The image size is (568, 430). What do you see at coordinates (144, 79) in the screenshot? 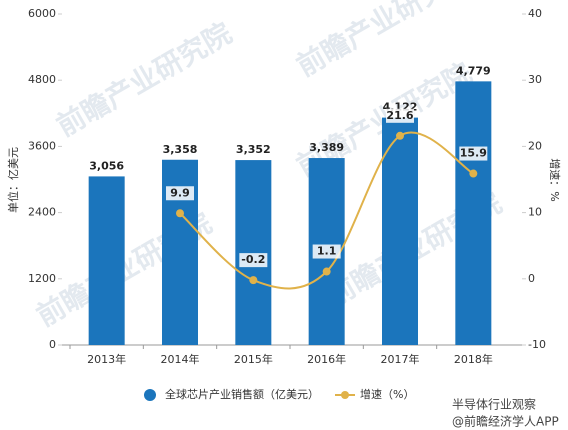
I see `watermark: 前瞻产业研究院` at bounding box center [144, 79].